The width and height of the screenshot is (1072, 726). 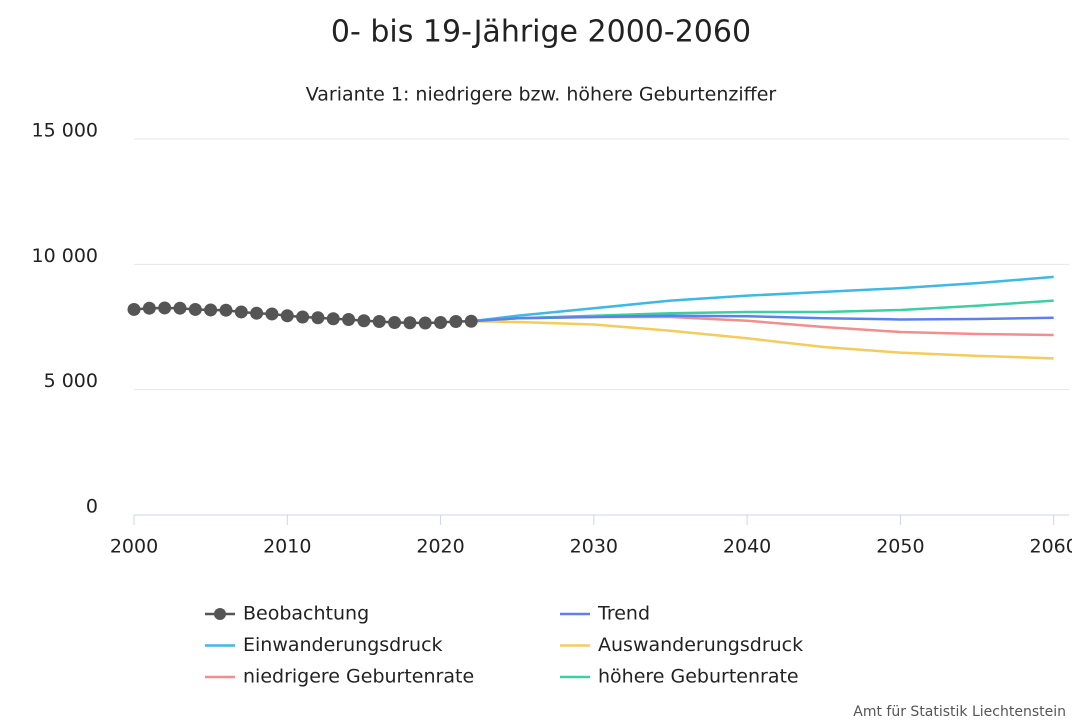 What do you see at coordinates (700, 645) in the screenshot?
I see `legend-label: Auswanderungsdruck` at bounding box center [700, 645].